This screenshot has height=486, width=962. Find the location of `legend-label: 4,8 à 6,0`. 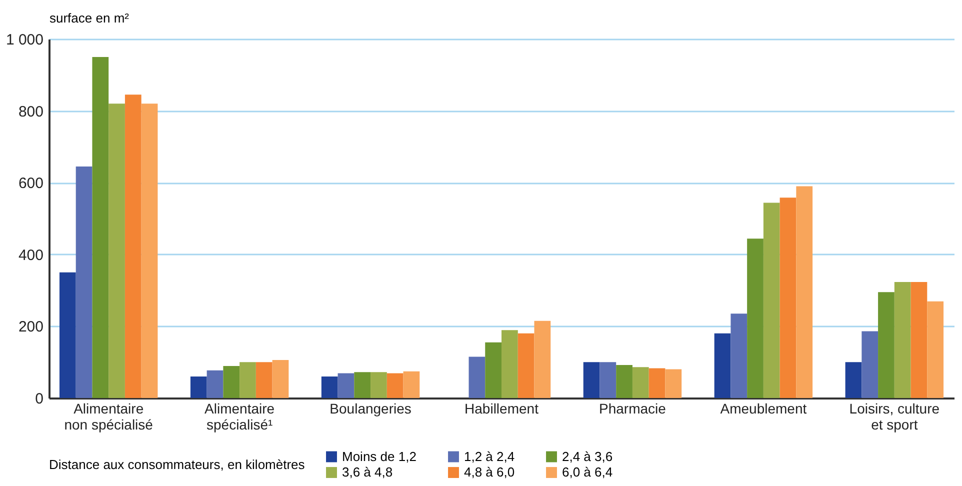

legend-label: 4,8 à 6,0 is located at coordinates (489, 472).